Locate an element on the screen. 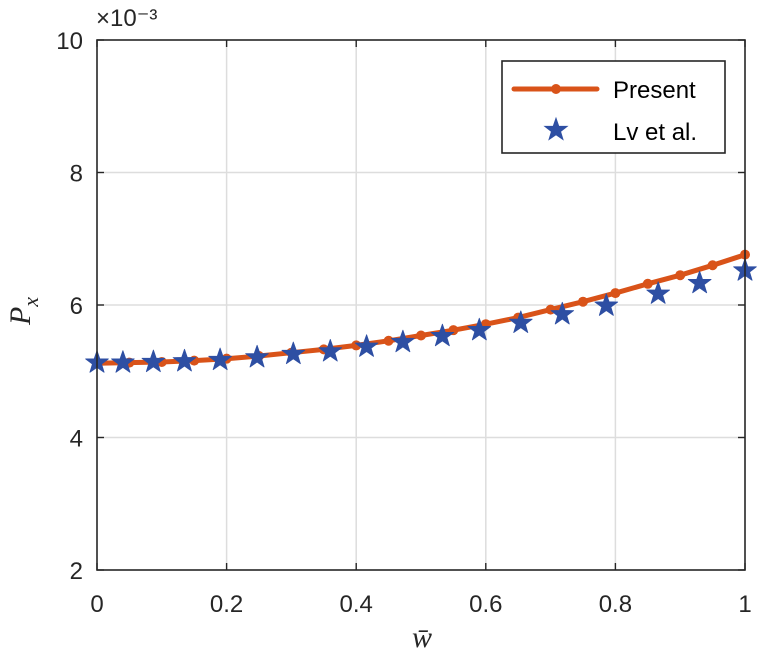  legend-lv-marker is located at coordinates (556, 128).